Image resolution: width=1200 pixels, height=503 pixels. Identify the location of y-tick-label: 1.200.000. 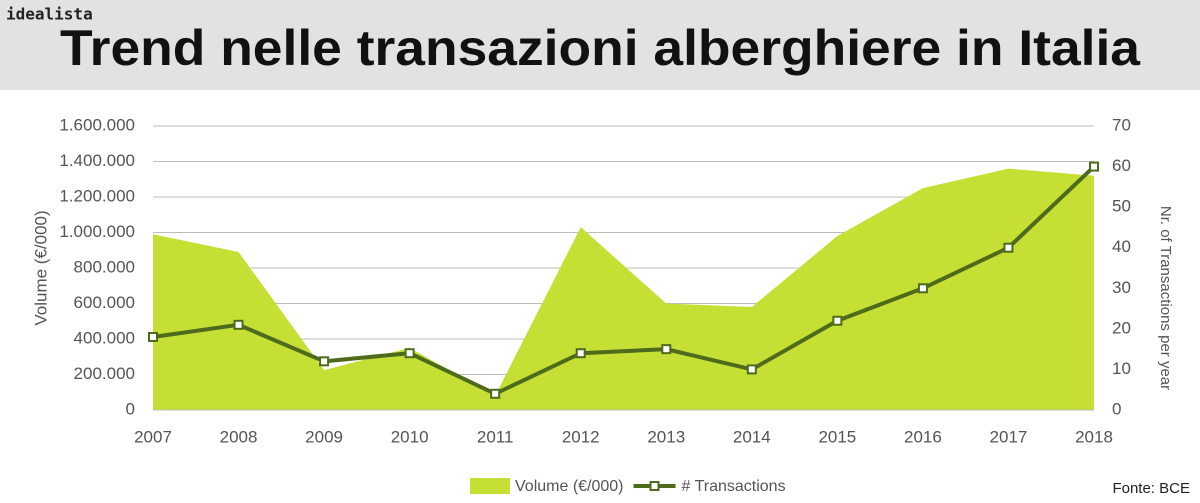
(97, 195).